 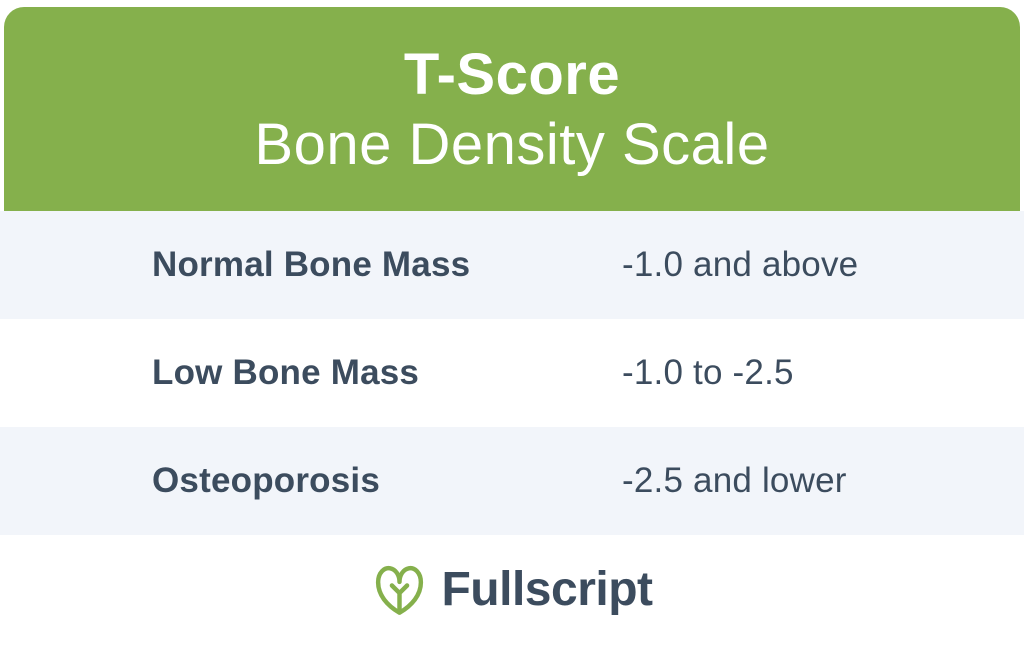 I want to click on fullscript-logo: Fullscript, so click(x=512, y=589).